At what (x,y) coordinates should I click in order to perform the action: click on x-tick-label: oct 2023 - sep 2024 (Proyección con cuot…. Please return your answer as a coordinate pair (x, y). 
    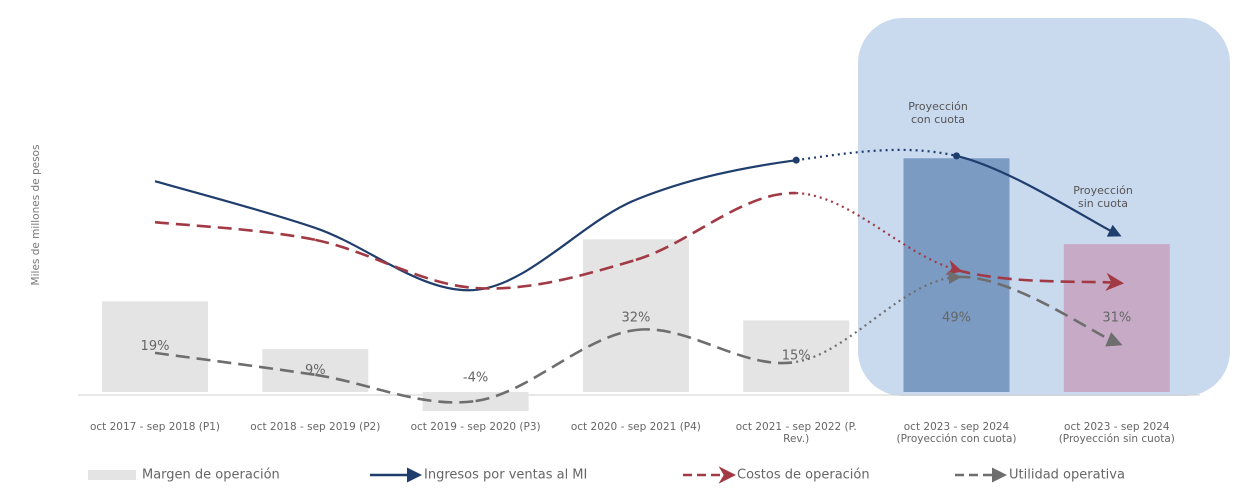
    Looking at the image, I should click on (956, 433).